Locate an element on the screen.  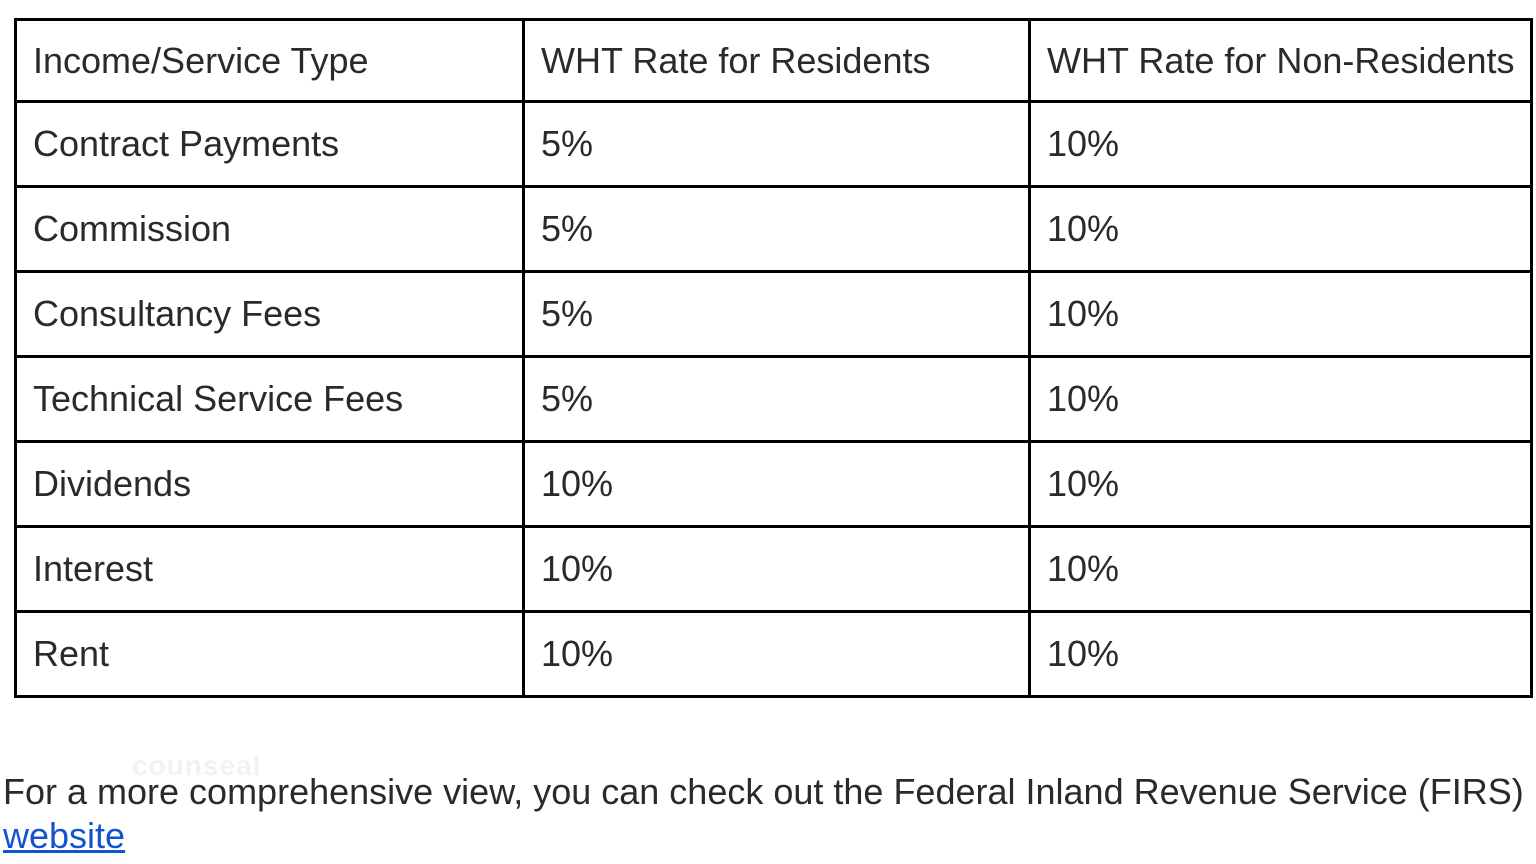
table-row: Contract Payments 5% 10% is located at coordinates (773, 144).